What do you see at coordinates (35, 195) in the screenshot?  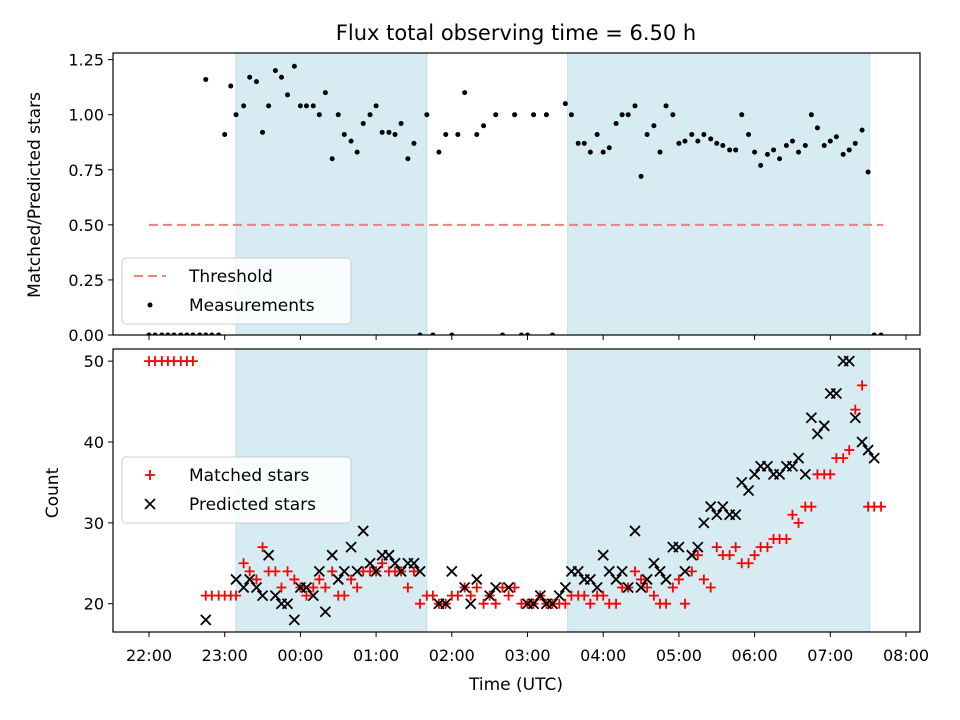 I see `top-y-axis-label: Matched/Predicted stars` at bounding box center [35, 195].